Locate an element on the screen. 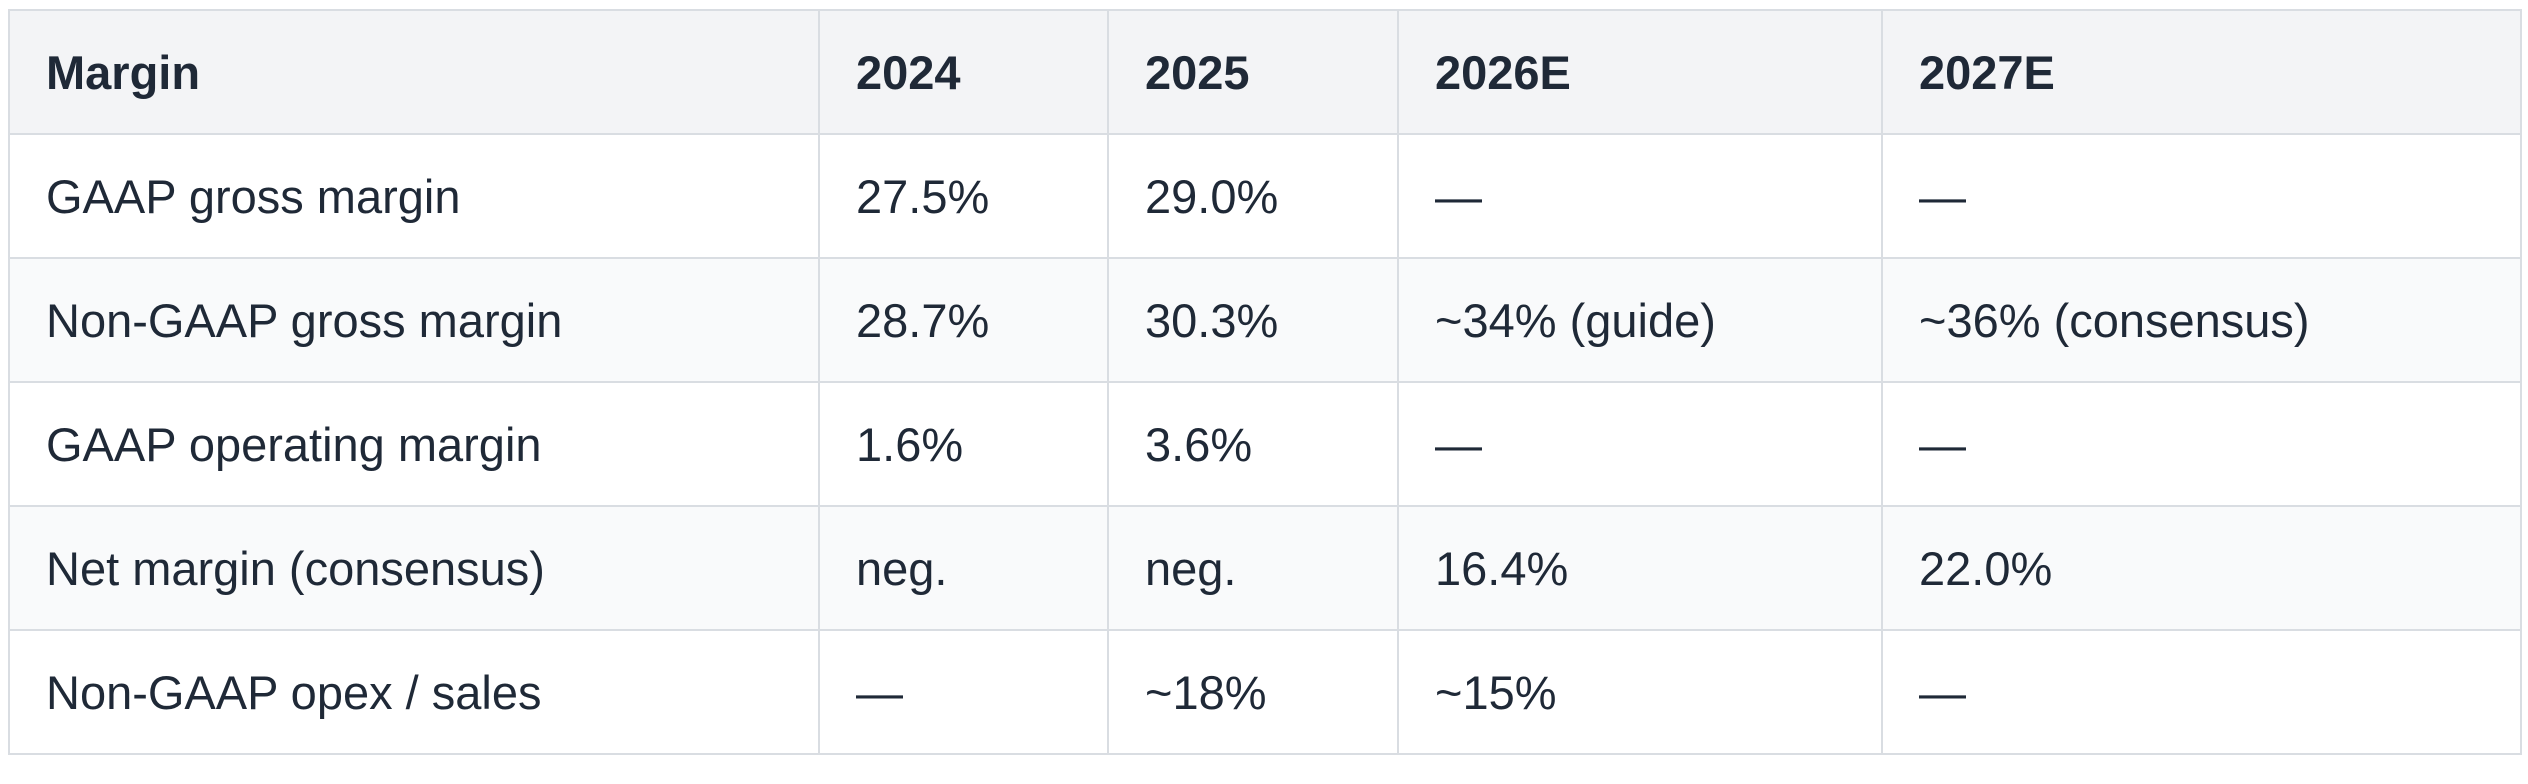 This screenshot has width=2528, height=784. row-label: GAAP gross margin is located at coordinates (414, 196).